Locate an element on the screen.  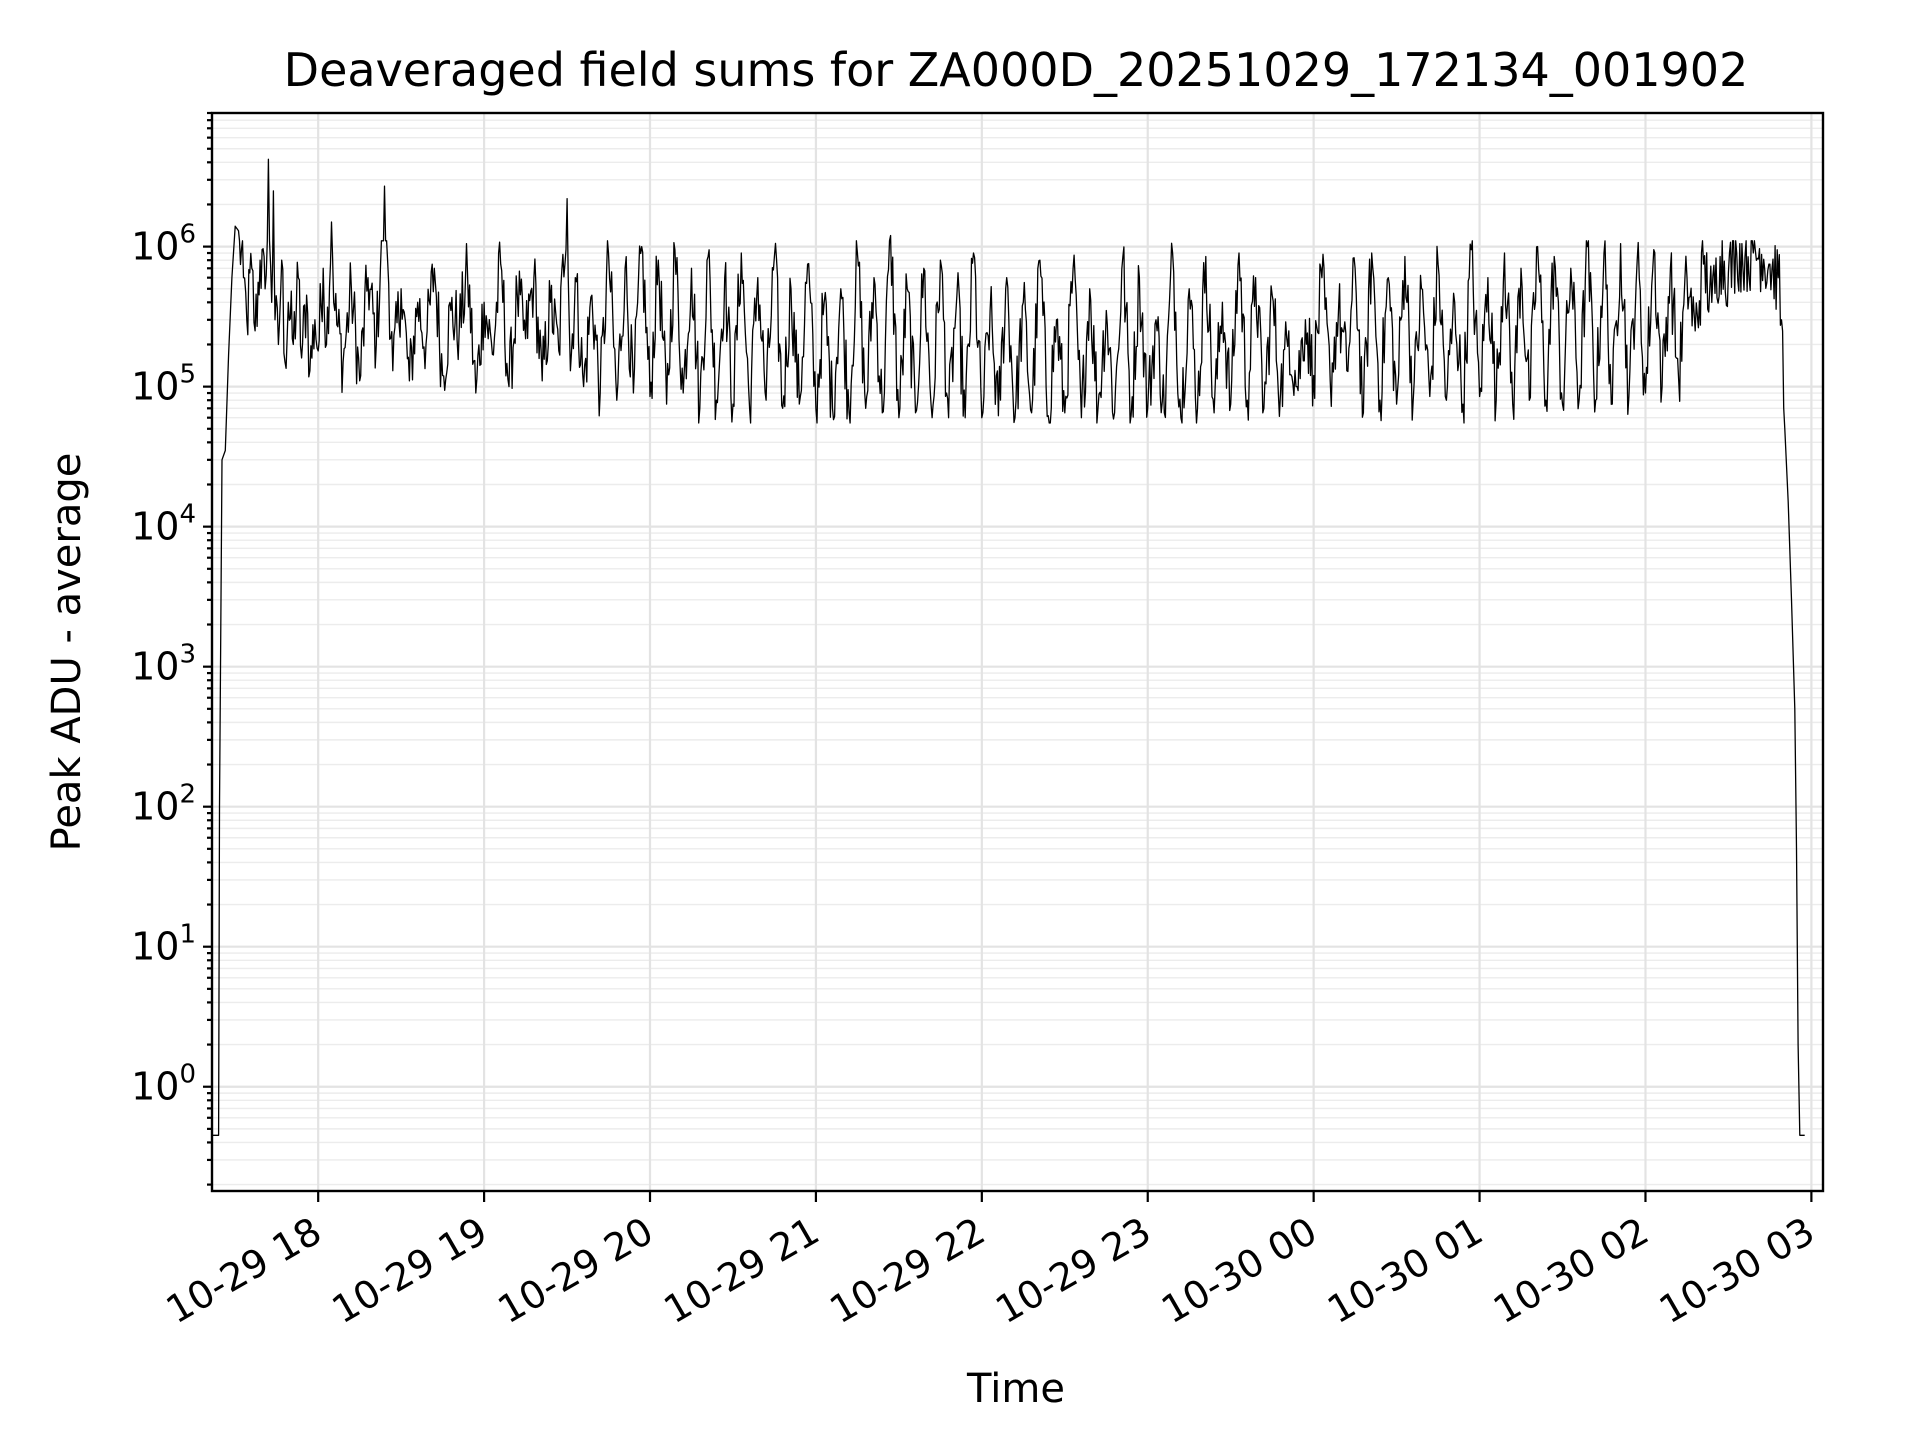
y-tick-label: 101 is located at coordinates (163, 944).